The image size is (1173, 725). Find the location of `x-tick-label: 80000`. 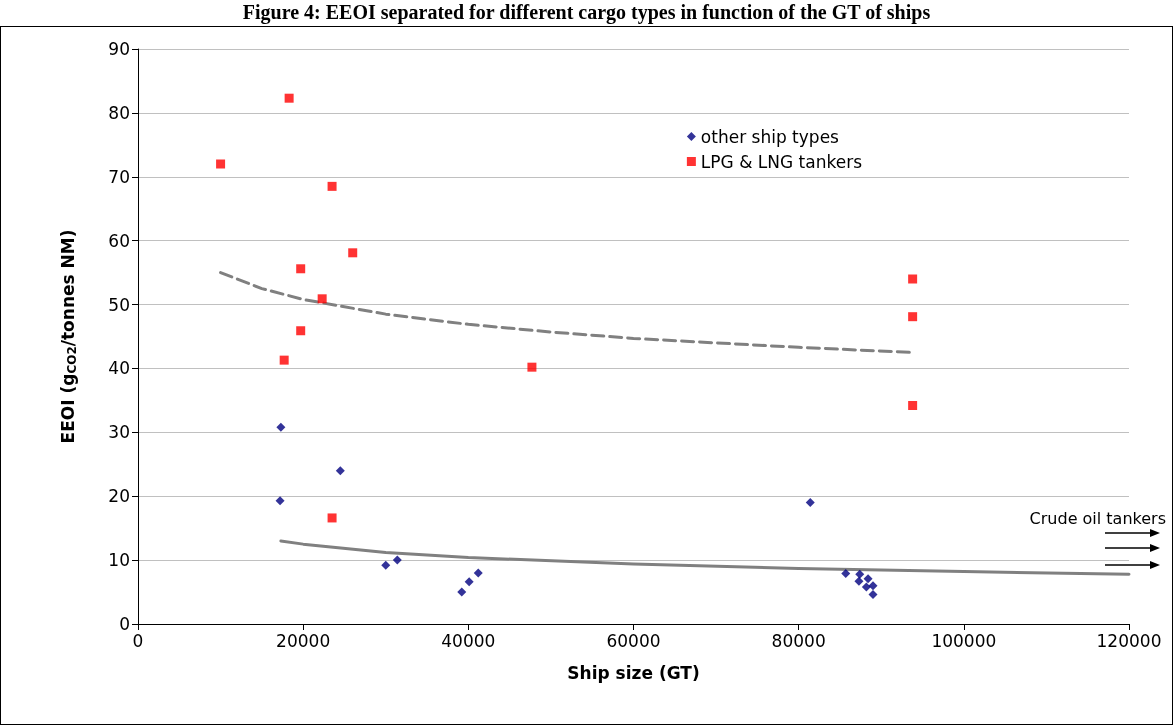

x-tick-label: 80000 is located at coordinates (798, 640).